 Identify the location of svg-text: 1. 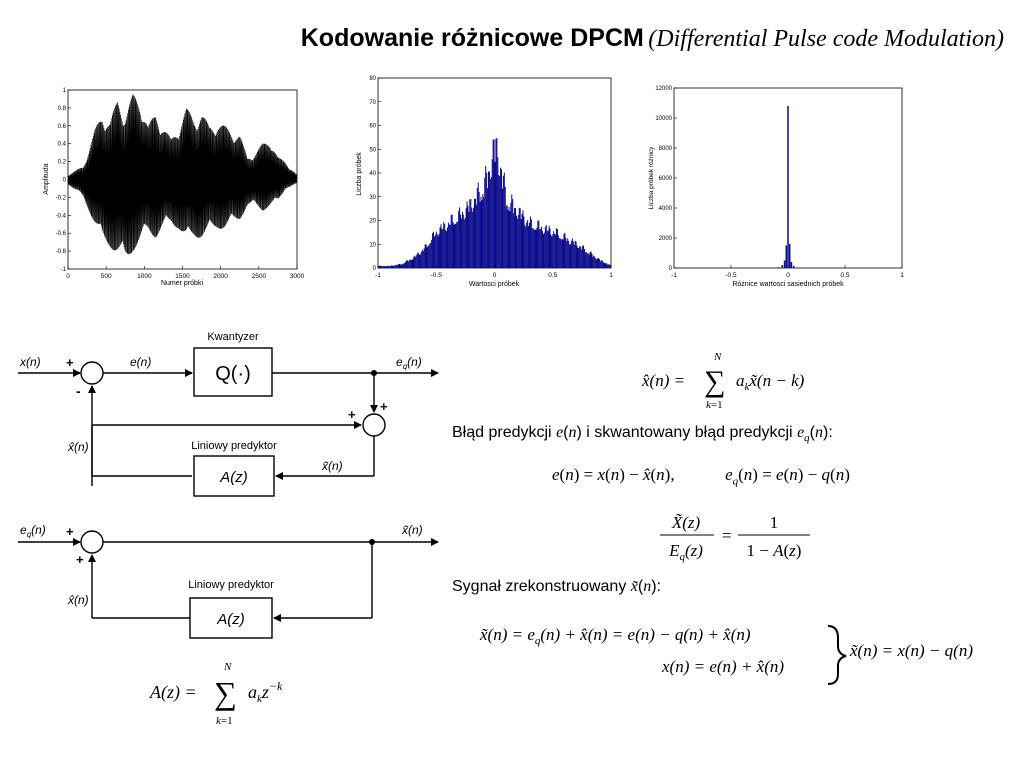
(774, 522).